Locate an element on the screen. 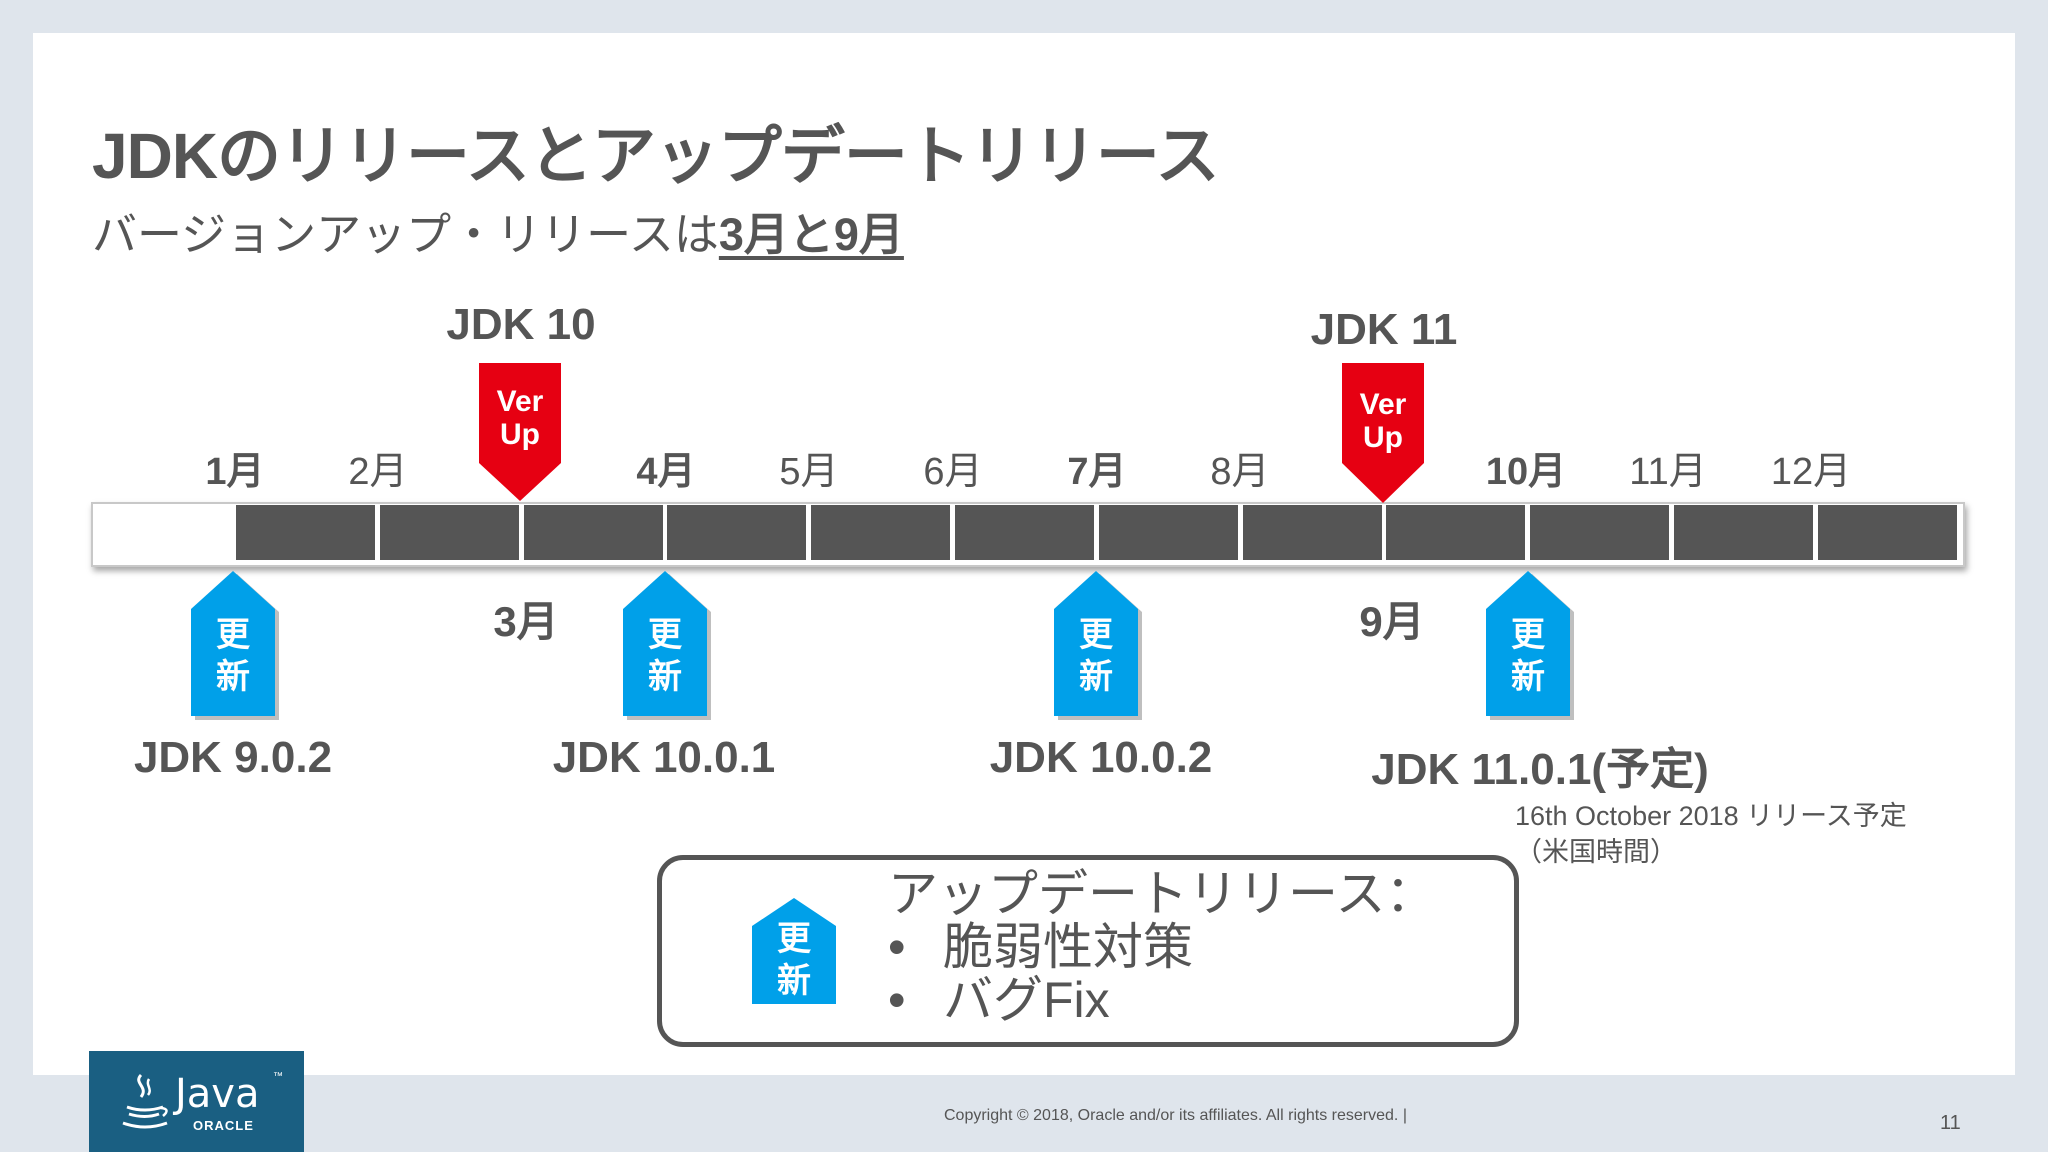 The width and height of the screenshot is (2048, 1152). jdk11-label: JDK 11 is located at coordinates (1384, 329).